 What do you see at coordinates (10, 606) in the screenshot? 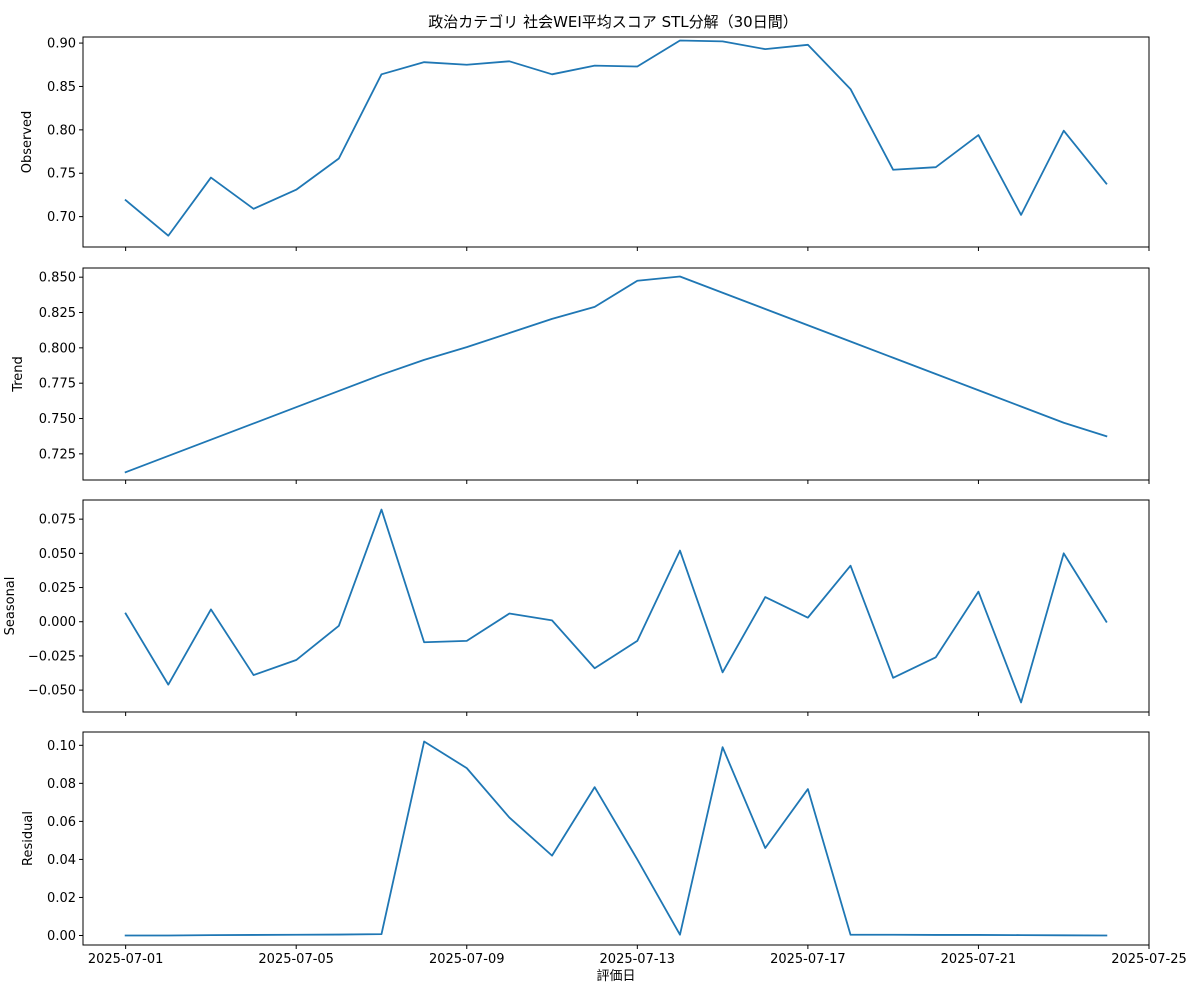
I see `y-axis-title-seasonal: Seasonal` at bounding box center [10, 606].